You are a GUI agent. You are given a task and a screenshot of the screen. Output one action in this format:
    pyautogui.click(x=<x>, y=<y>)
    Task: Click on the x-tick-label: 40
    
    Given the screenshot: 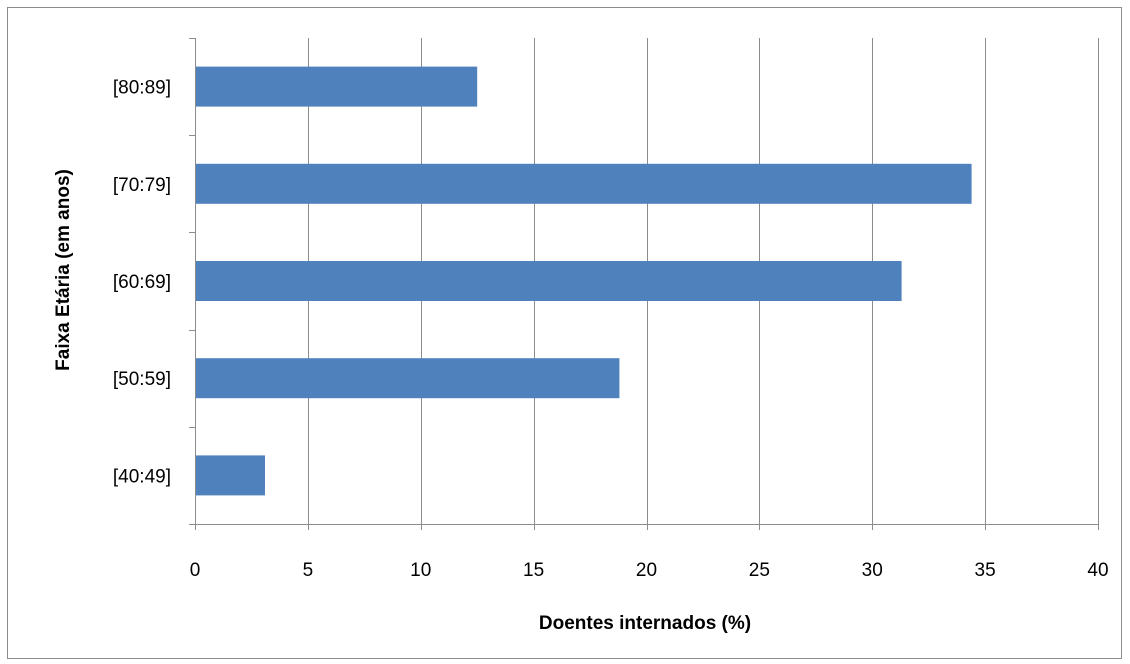 What is the action you would take?
    pyautogui.click(x=1097, y=570)
    